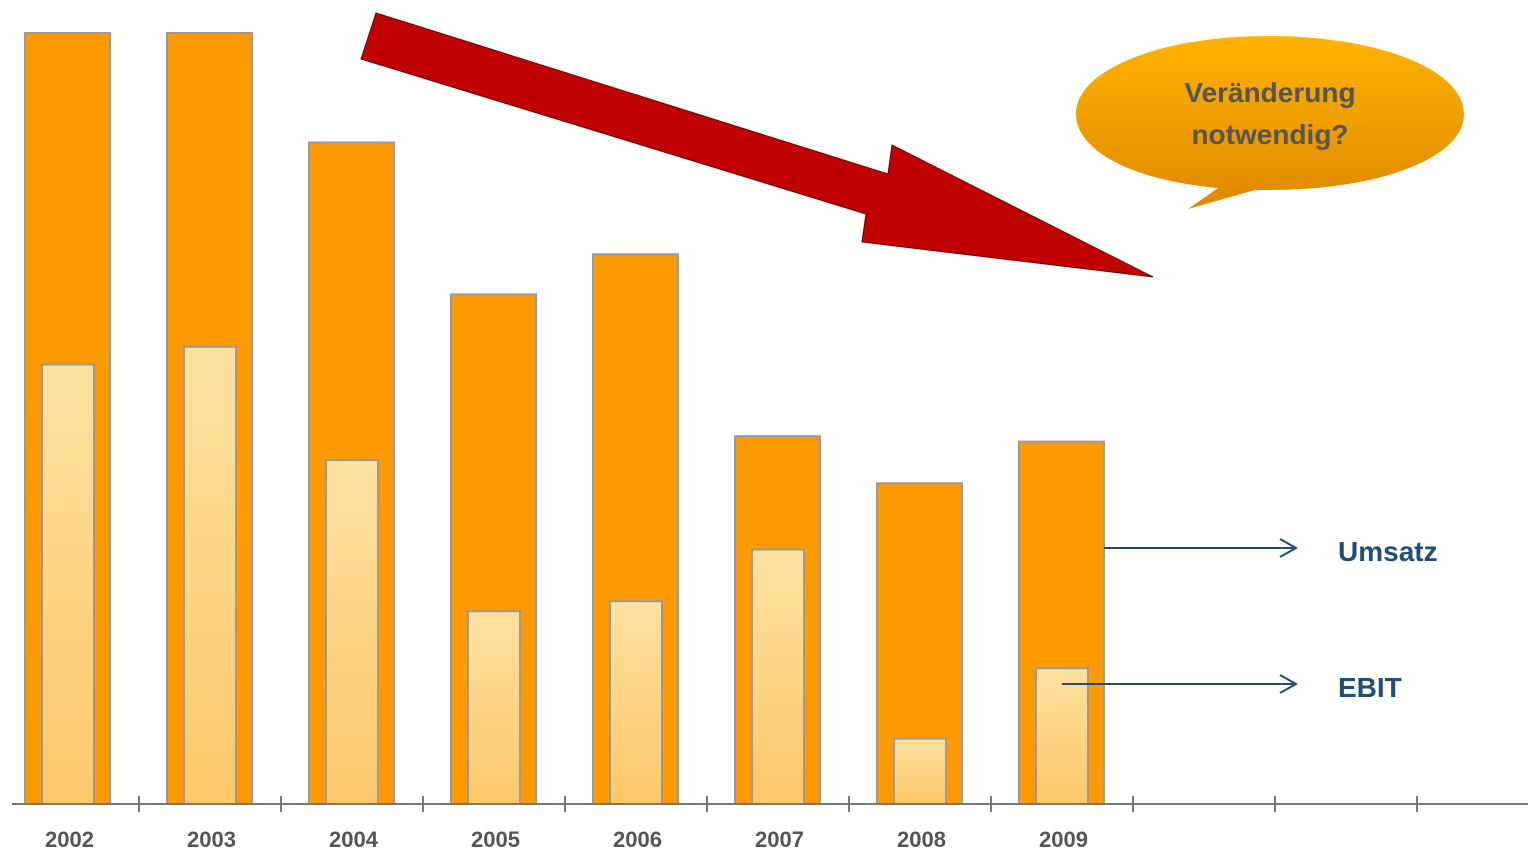 Image resolution: width=1528 pixels, height=857 pixels. What do you see at coordinates (1063, 839) in the screenshot?
I see `x-tick-label-2009: 2009` at bounding box center [1063, 839].